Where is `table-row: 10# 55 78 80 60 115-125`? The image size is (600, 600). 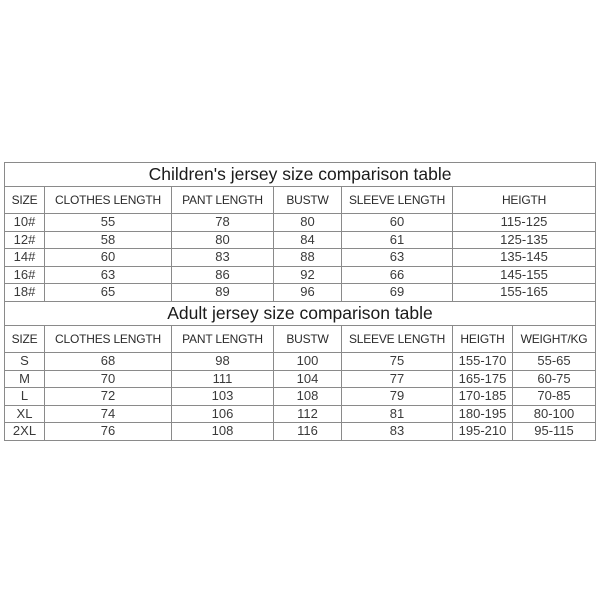 table-row: 10# 55 78 80 60 115-125 is located at coordinates (300, 222).